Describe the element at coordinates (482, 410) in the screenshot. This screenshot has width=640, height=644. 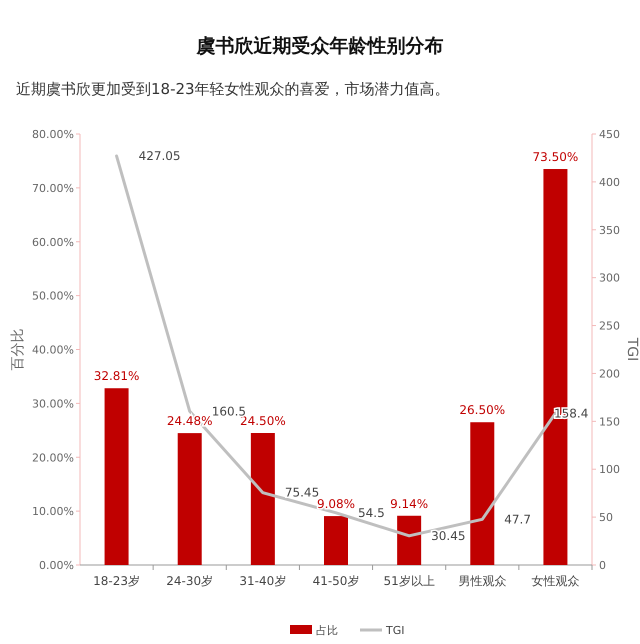
I see `data-label: 26.50%` at that location.